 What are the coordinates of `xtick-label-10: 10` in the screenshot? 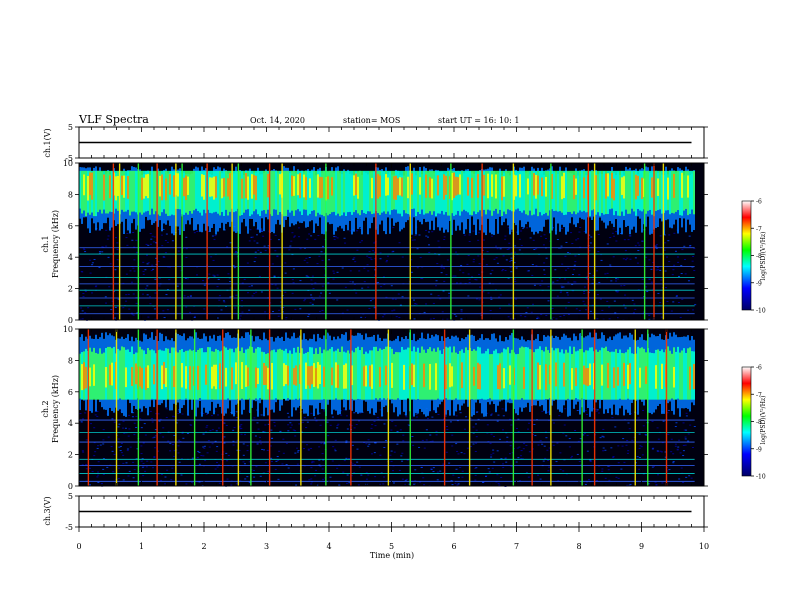 It's located at (704, 546).